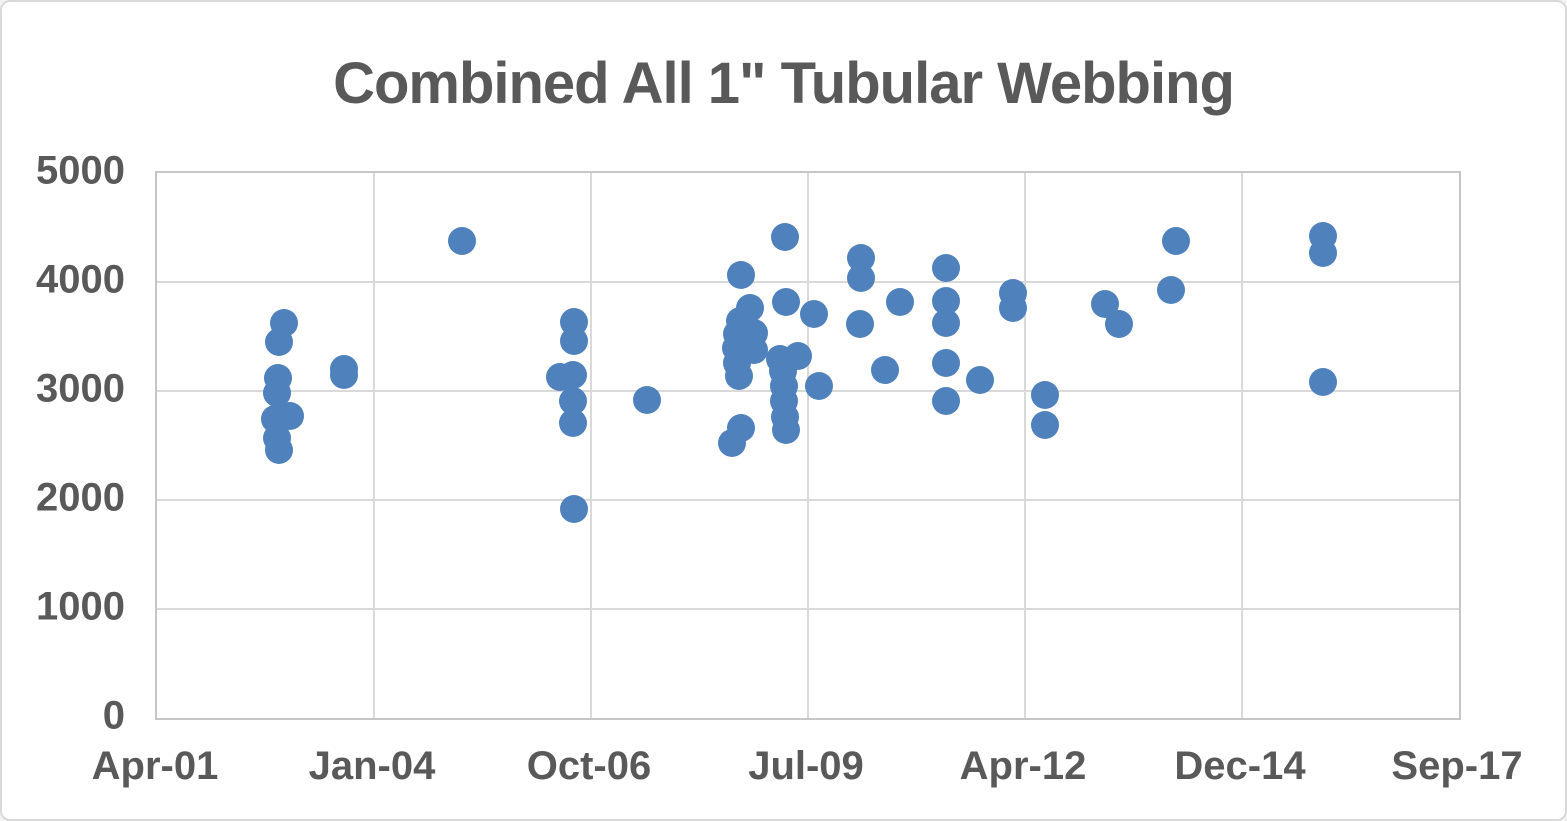 This screenshot has width=1567, height=821. I want to click on y-axis-tick-label: 2000, so click(80, 497).